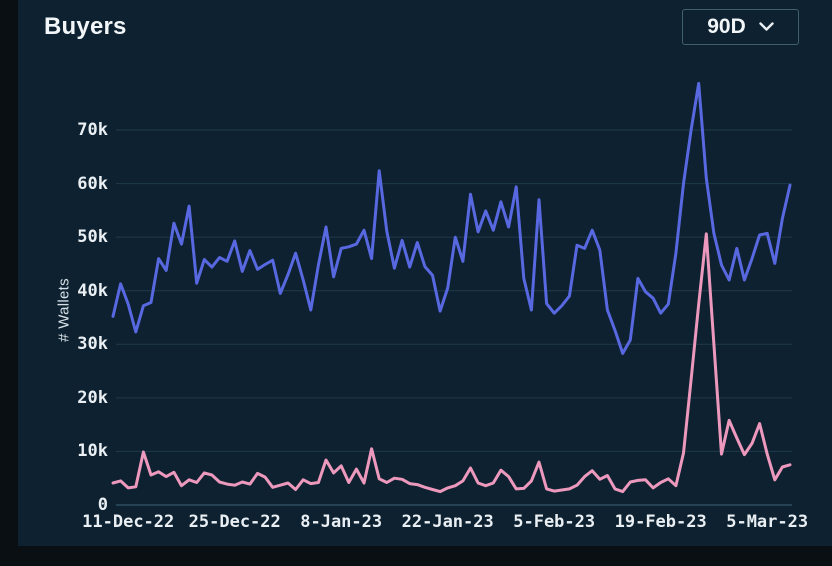  What do you see at coordinates (341, 522) in the screenshot?
I see `x-tick-label: 8-Jan-23` at bounding box center [341, 522].